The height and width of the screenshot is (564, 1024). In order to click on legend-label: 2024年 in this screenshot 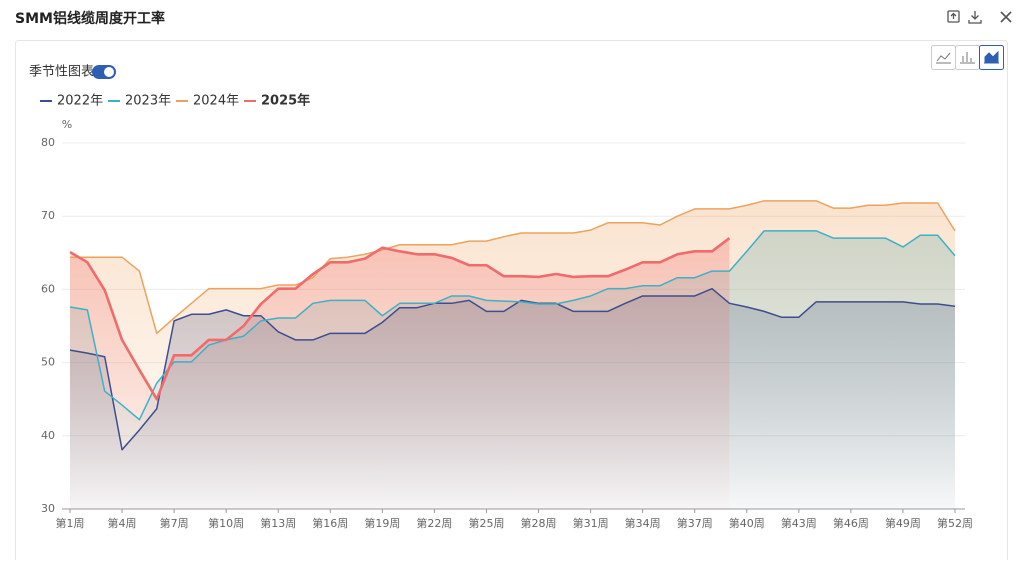, I will do `click(216, 101)`.